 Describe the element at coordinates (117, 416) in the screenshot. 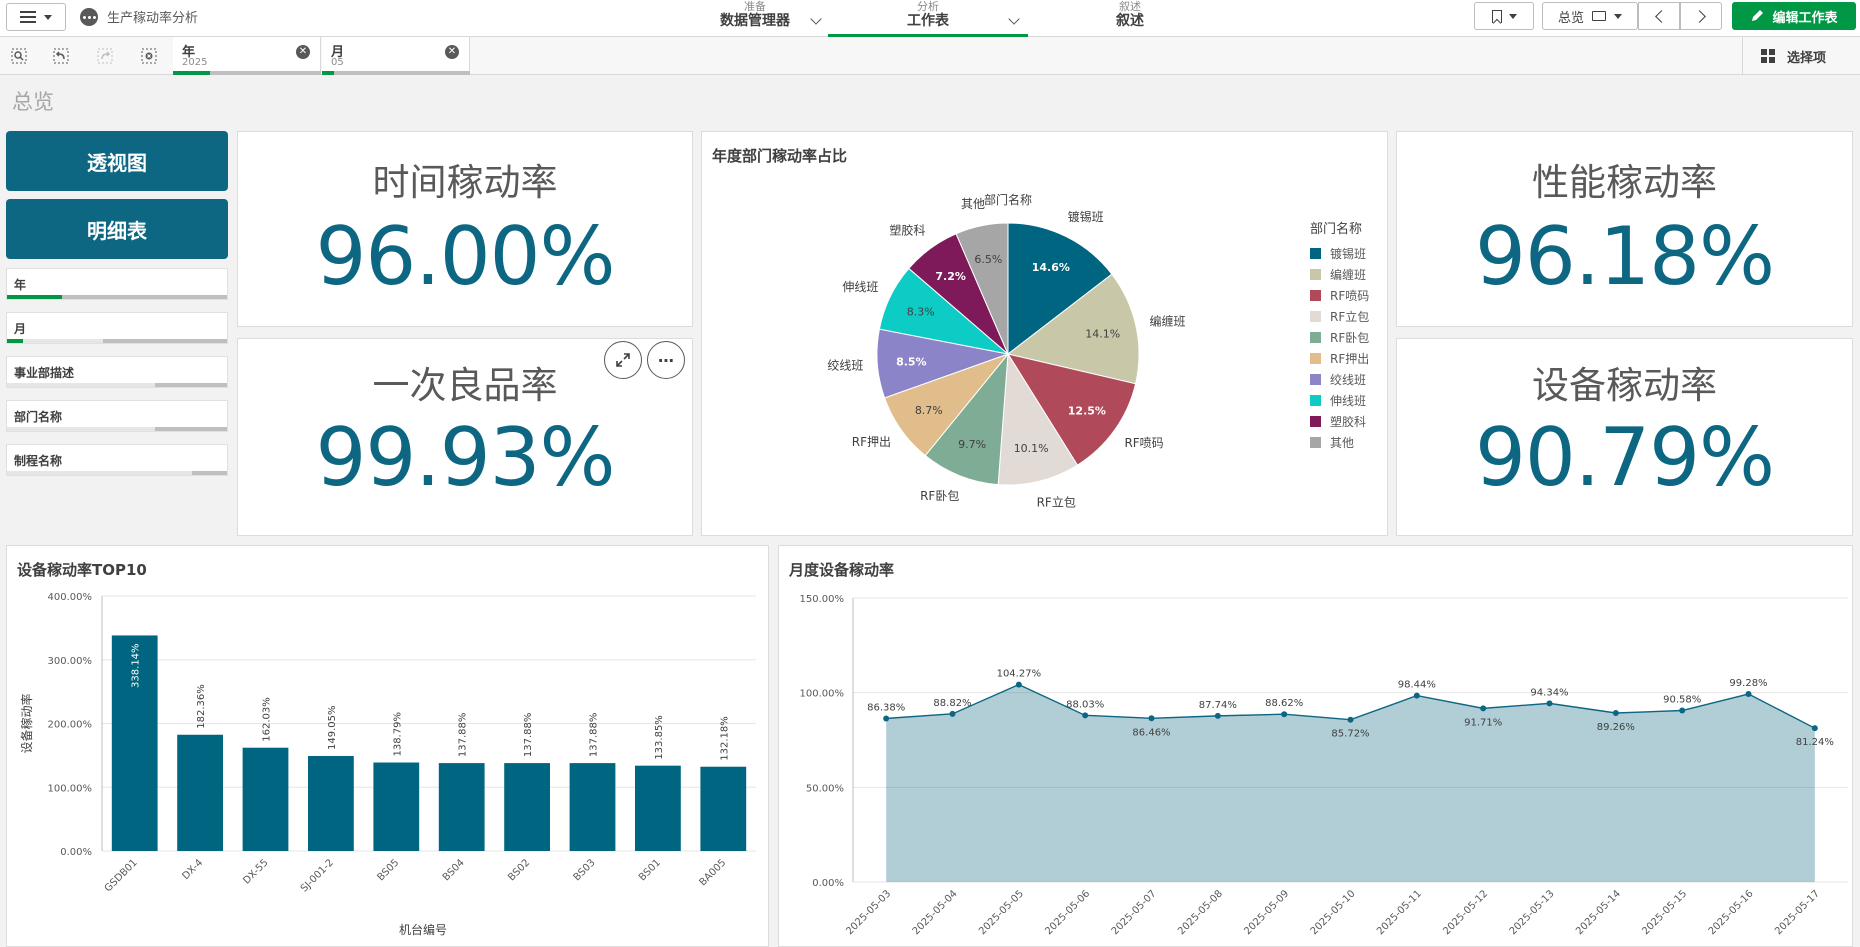

I see `filter-department: 部门名称` at that location.